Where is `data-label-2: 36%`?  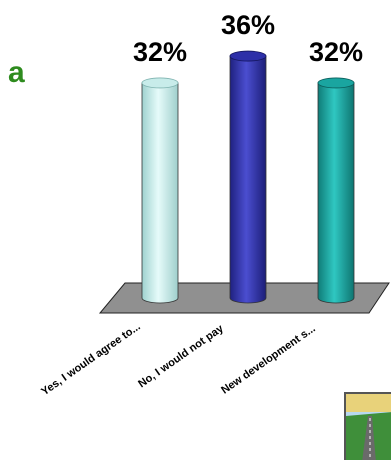
data-label-2: 36% is located at coordinates (248, 25).